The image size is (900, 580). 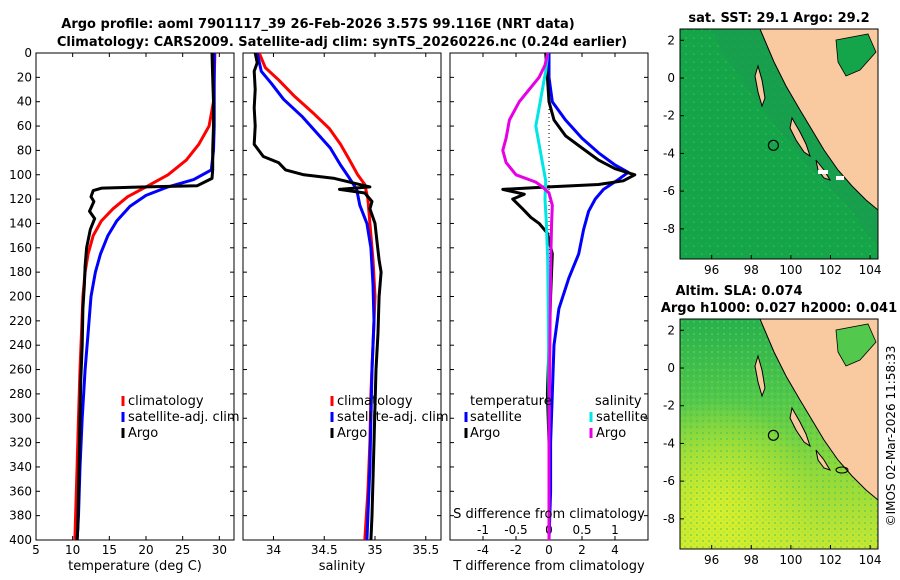 What do you see at coordinates (109, 550) in the screenshot?
I see `x-tick-label: 15` at bounding box center [109, 550].